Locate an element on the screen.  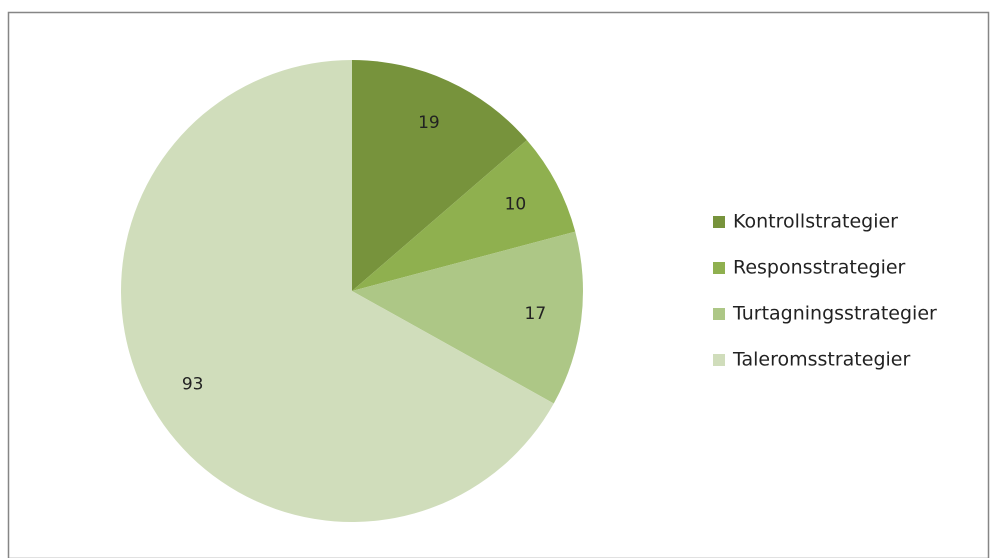
legend-label: Responsstrategier is located at coordinates (819, 268).